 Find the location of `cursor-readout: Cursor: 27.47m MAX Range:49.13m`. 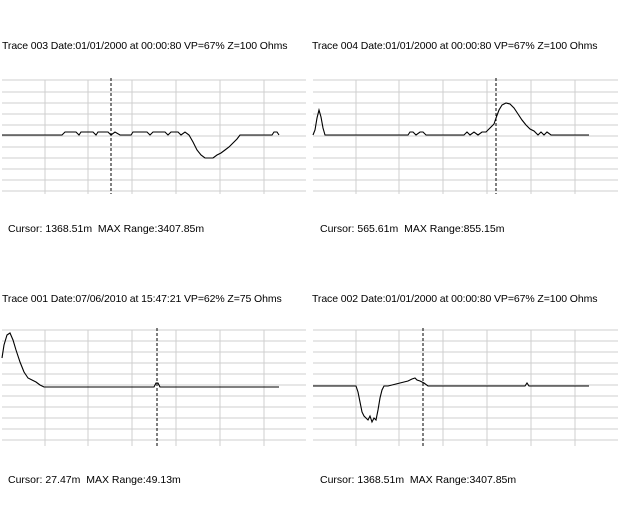

cursor-readout: Cursor: 27.47m MAX Range:49.13m is located at coordinates (94, 480).